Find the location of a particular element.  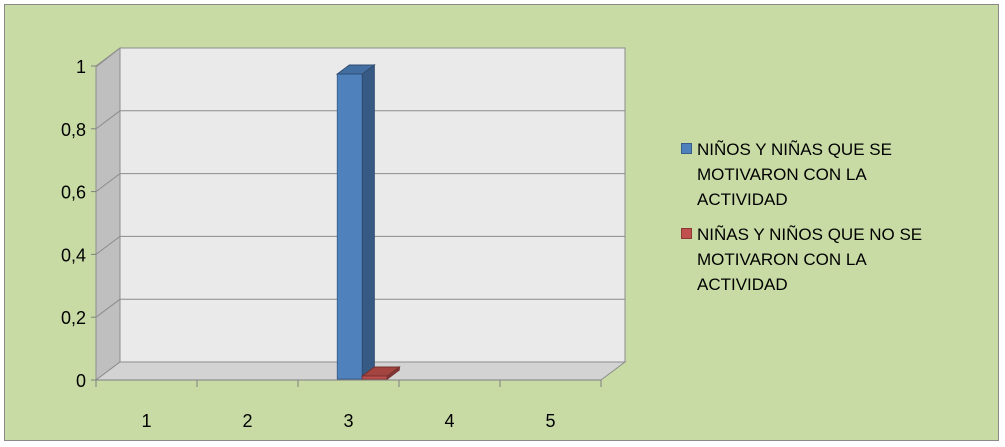

y-tick-label: 0 is located at coordinates (81, 381).